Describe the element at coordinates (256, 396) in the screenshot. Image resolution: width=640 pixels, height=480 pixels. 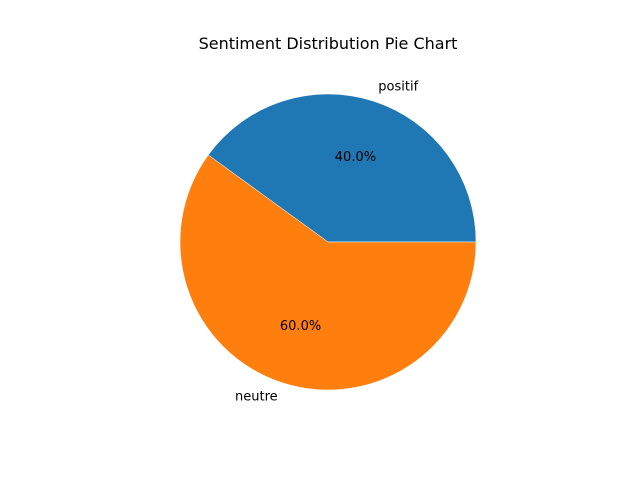
I see `slice-label-neutre: neutre` at that location.